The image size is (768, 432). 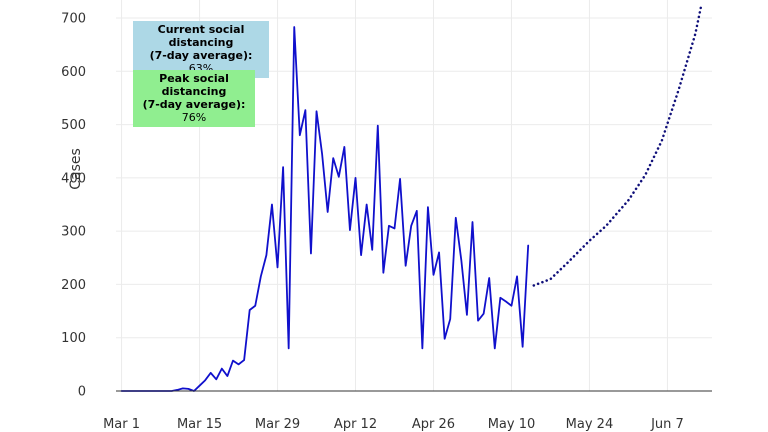 What do you see at coordinates (73, 285) in the screenshot?
I see `y-tick-label: 200` at bounding box center [73, 285].